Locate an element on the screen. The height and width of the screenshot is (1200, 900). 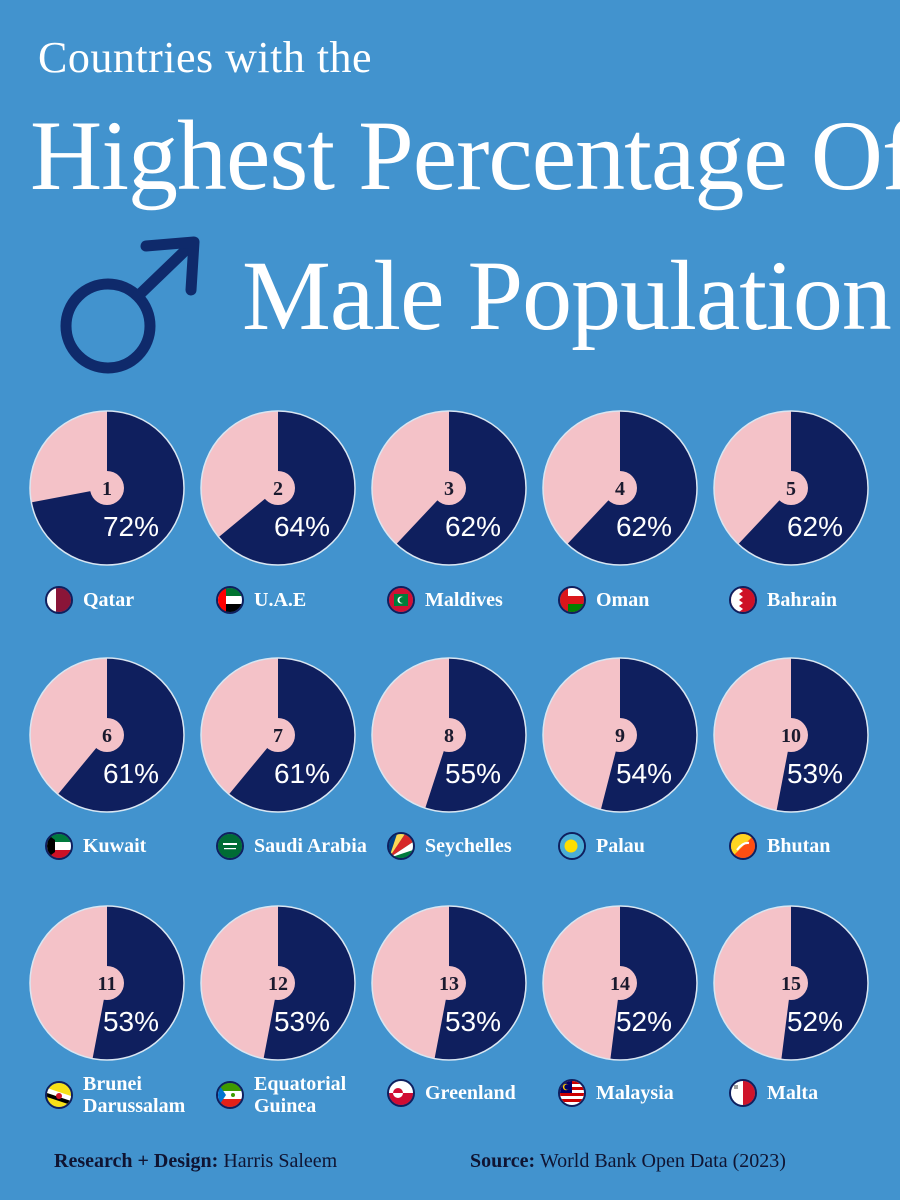
source-label: Source: is located at coordinates (503, 1161).